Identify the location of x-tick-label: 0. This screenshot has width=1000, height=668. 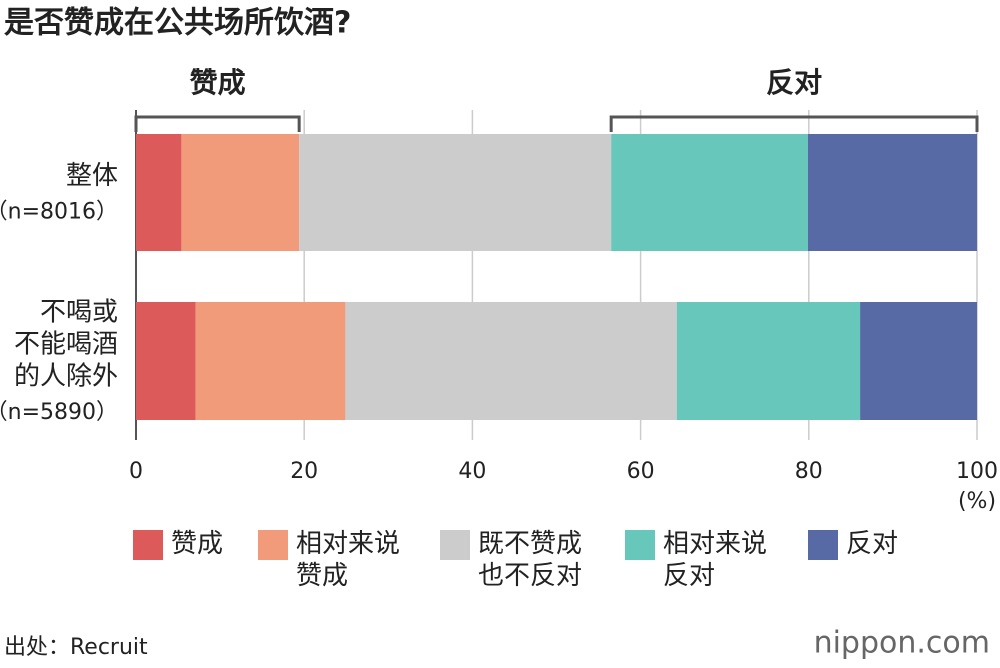
(136, 471).